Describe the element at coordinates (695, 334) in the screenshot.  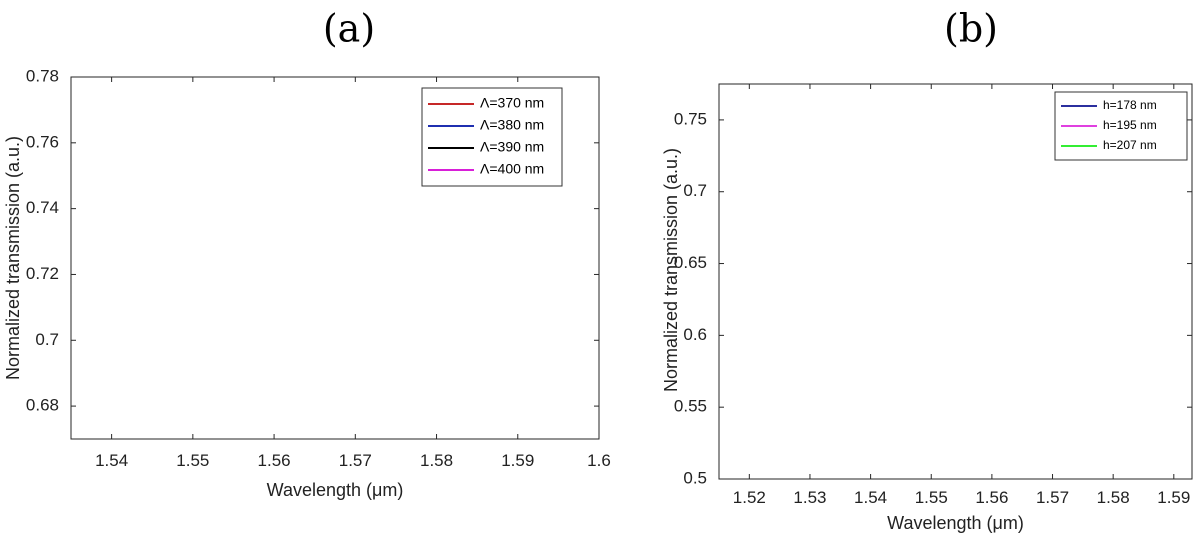
I see `y-tick-label: 0.6` at that location.